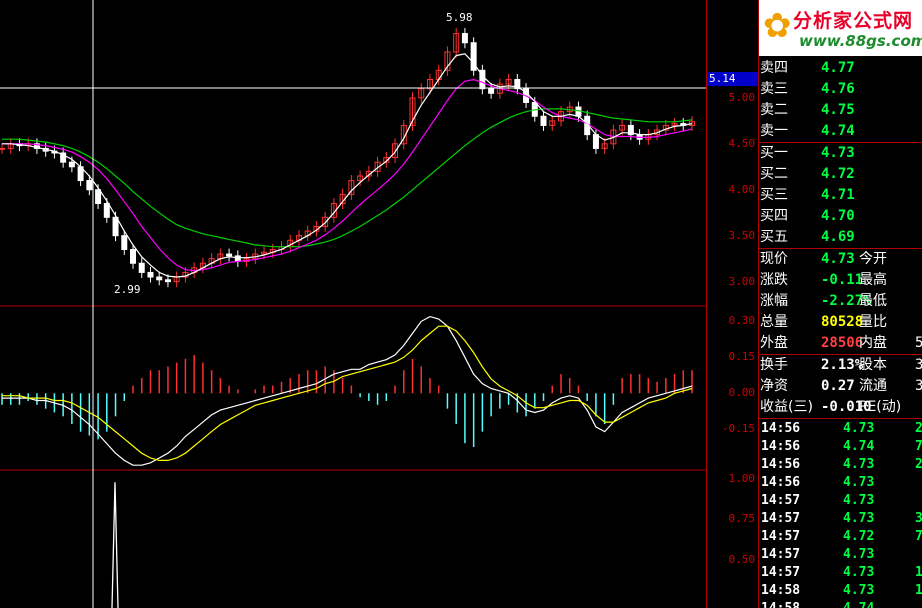  What do you see at coordinates (742, 281) in the screenshot?
I see `axis-tick-label: 3.00` at bounding box center [742, 281].